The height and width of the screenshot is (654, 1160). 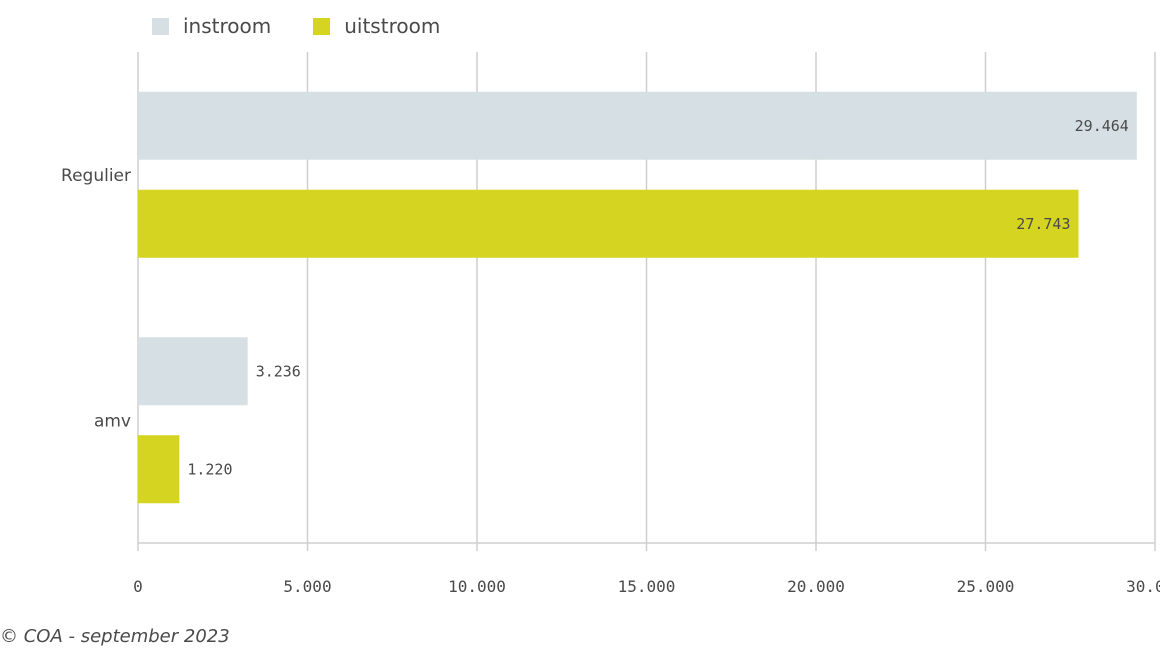 I want to click on data-label: 3.236, so click(x=278, y=371).